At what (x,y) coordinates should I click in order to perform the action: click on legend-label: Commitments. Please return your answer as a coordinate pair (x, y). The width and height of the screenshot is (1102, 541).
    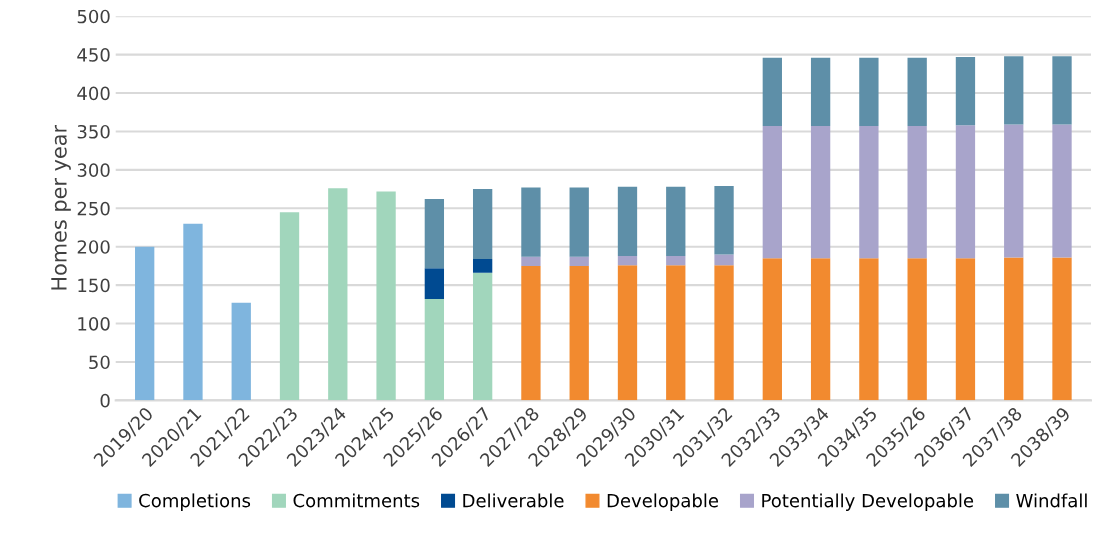
    Looking at the image, I should click on (356, 500).